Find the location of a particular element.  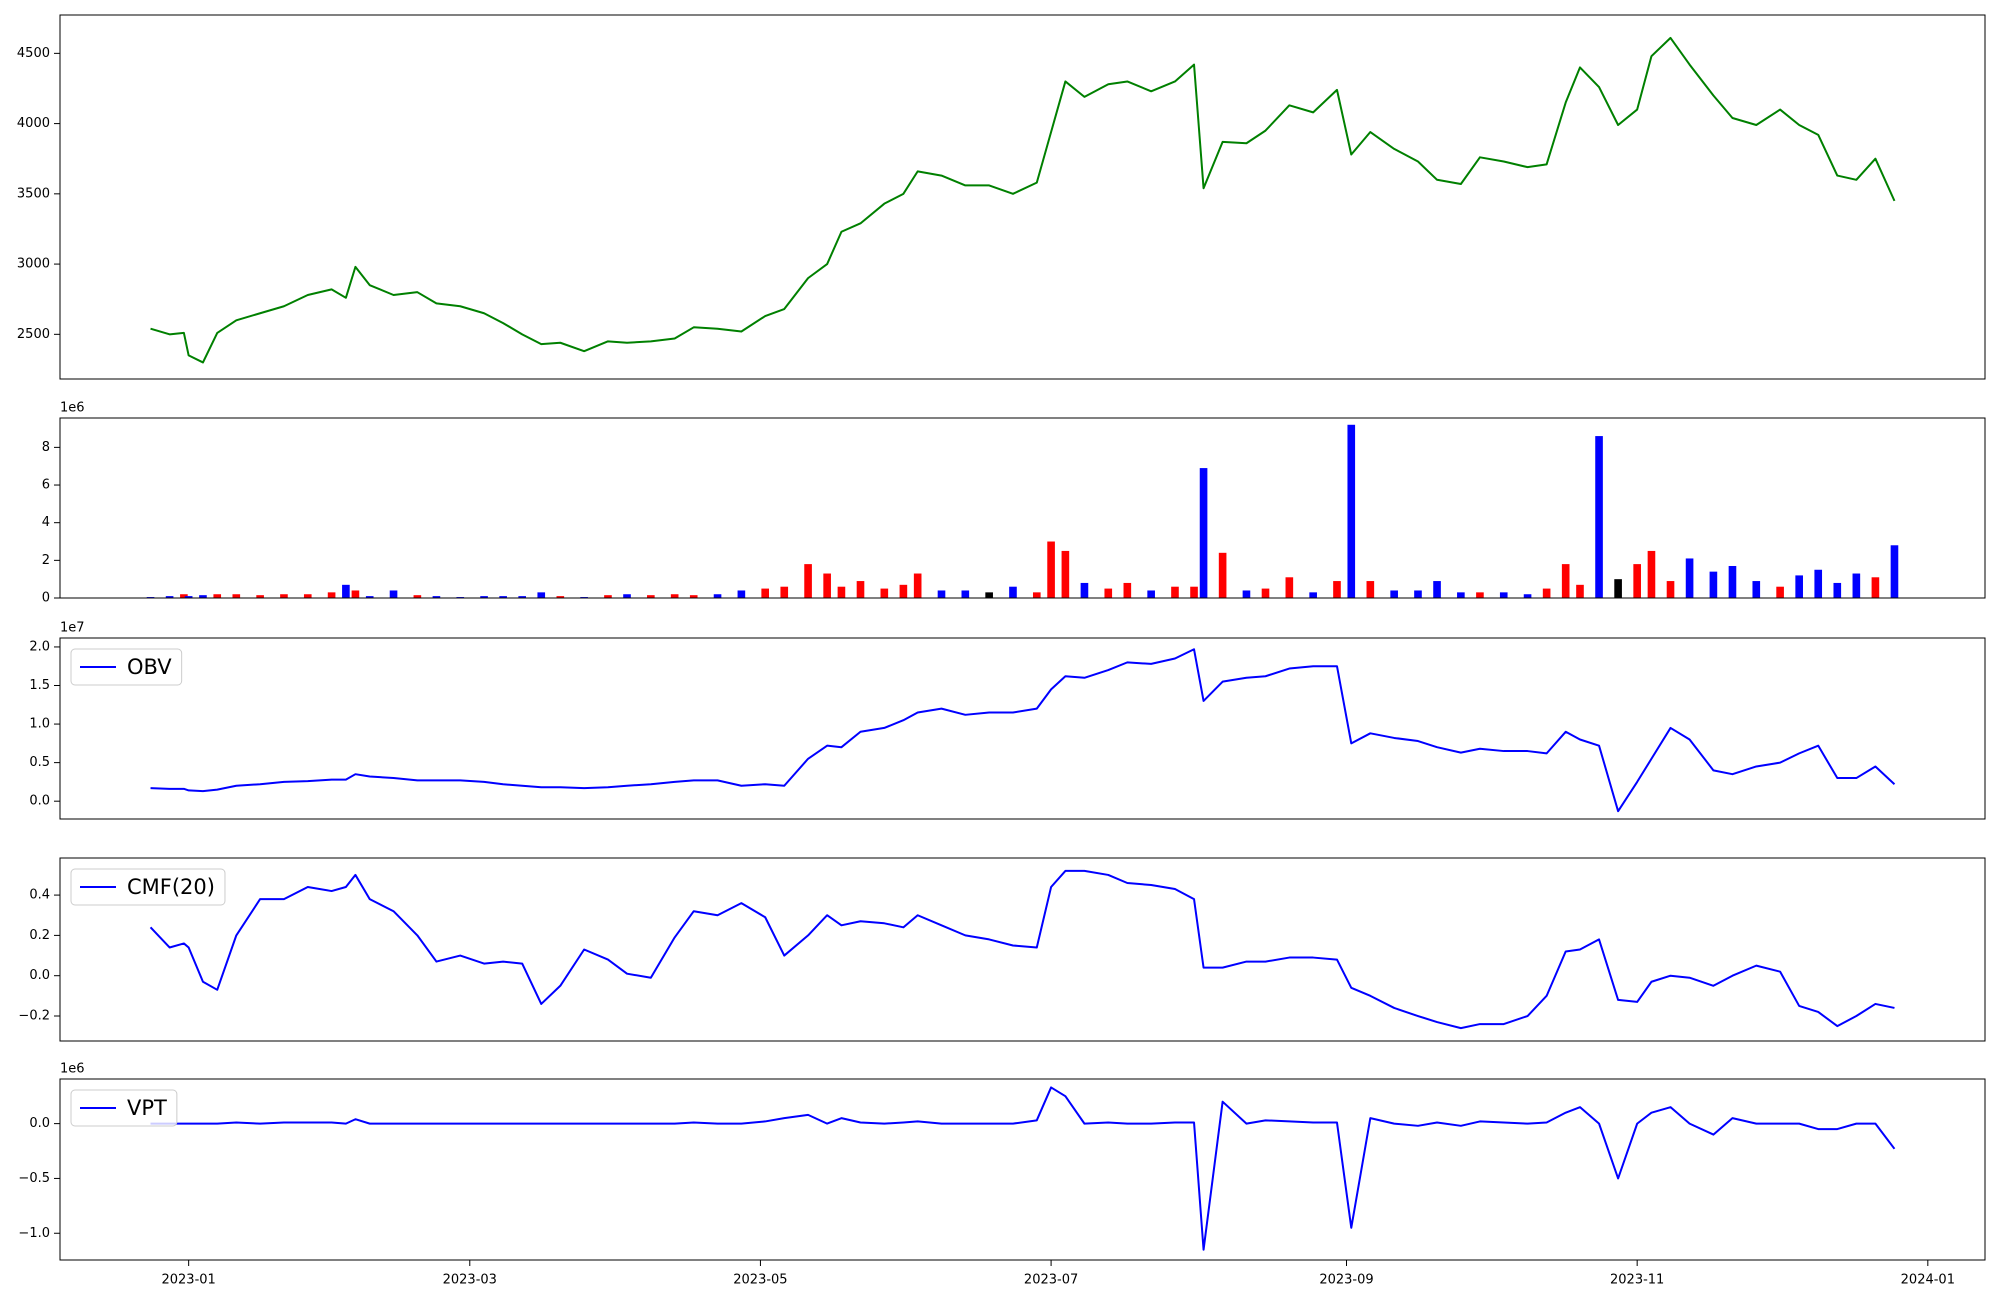

y-tick-label: 0.5 is located at coordinates (39, 762).